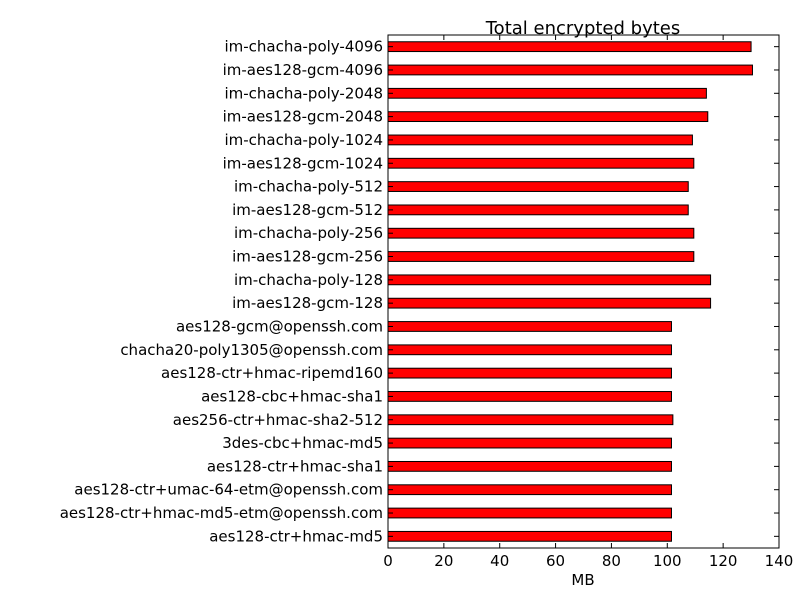  I want to click on x-axis-label: MB, so click(582, 580).